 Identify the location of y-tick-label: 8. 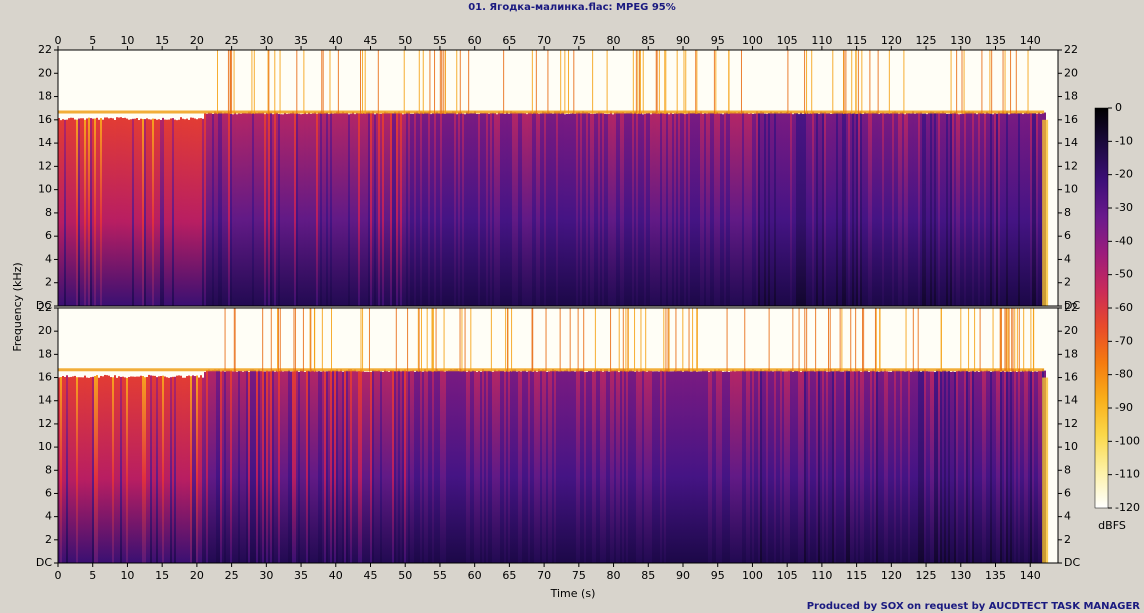
(1067, 212).